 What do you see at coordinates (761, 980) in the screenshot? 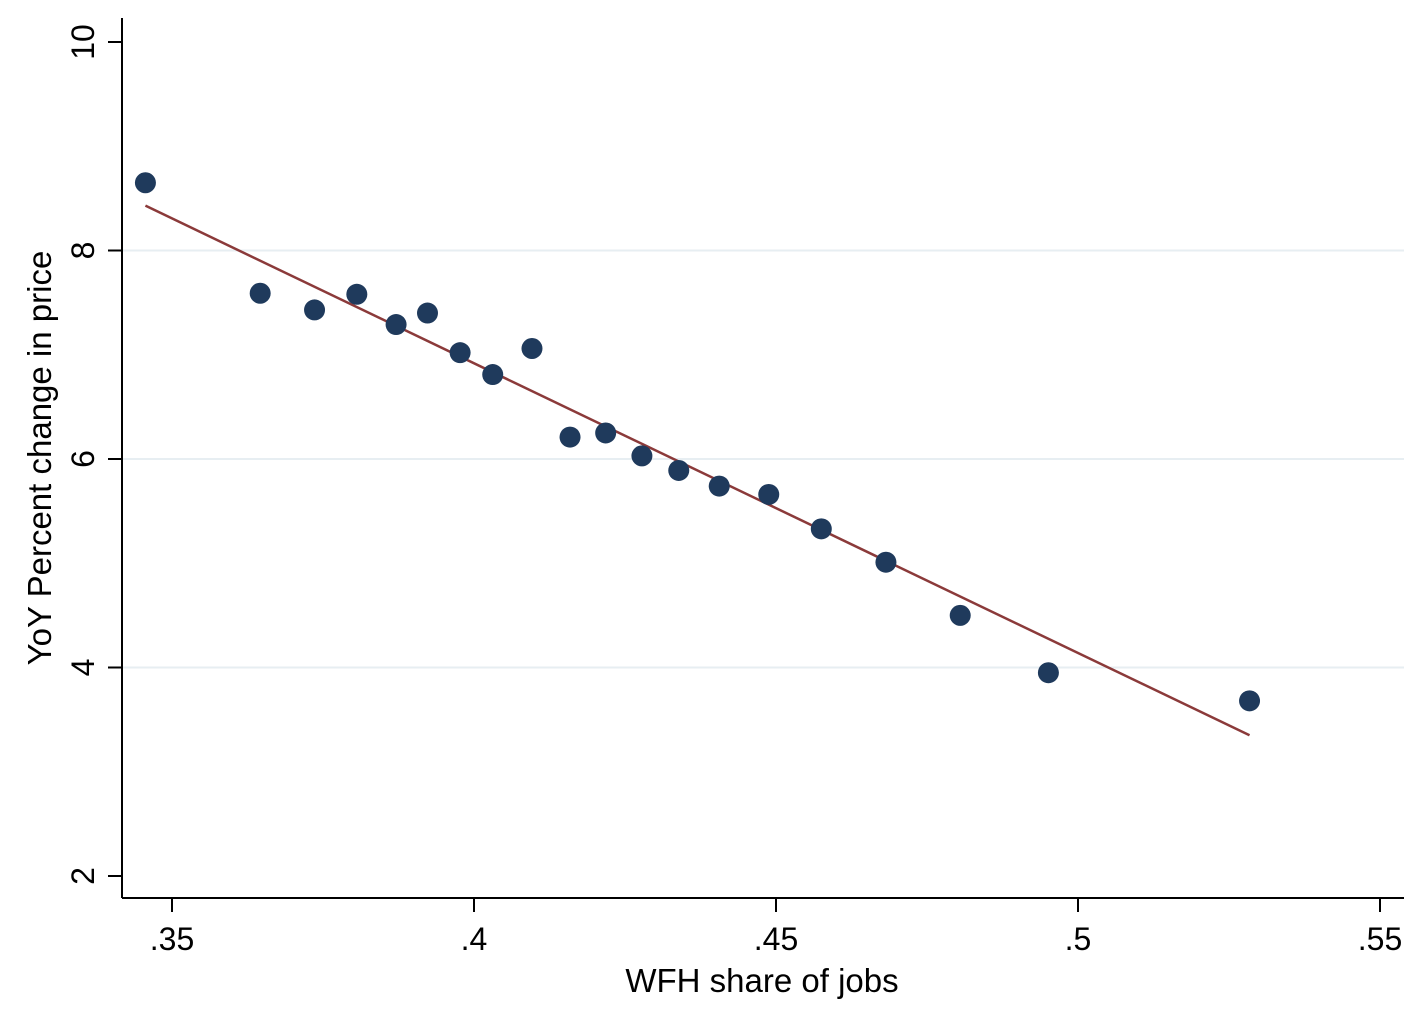
I see `x-axis-title: WFH share of jobs` at bounding box center [761, 980].